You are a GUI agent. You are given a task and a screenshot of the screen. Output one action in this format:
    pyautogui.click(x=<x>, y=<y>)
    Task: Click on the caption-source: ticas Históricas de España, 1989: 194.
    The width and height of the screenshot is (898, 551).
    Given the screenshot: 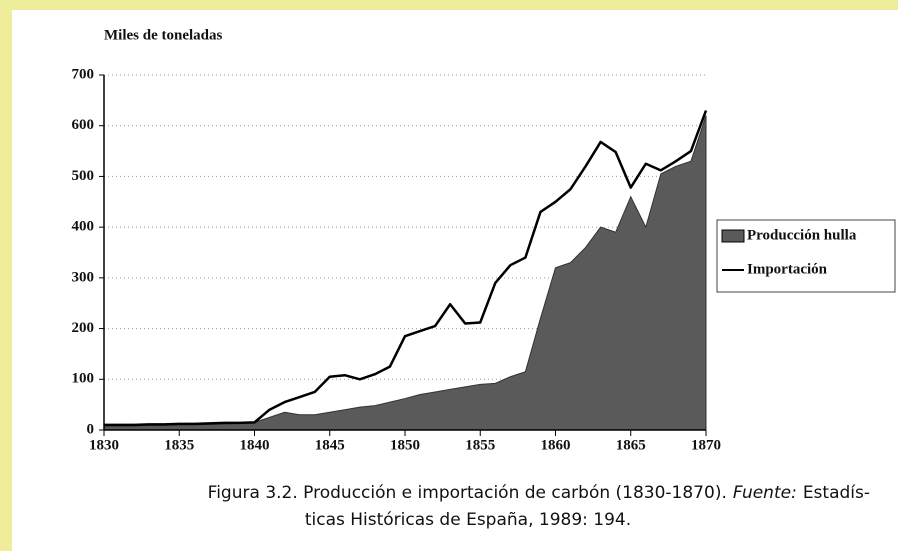 What is the action you would take?
    pyautogui.click(x=468, y=520)
    